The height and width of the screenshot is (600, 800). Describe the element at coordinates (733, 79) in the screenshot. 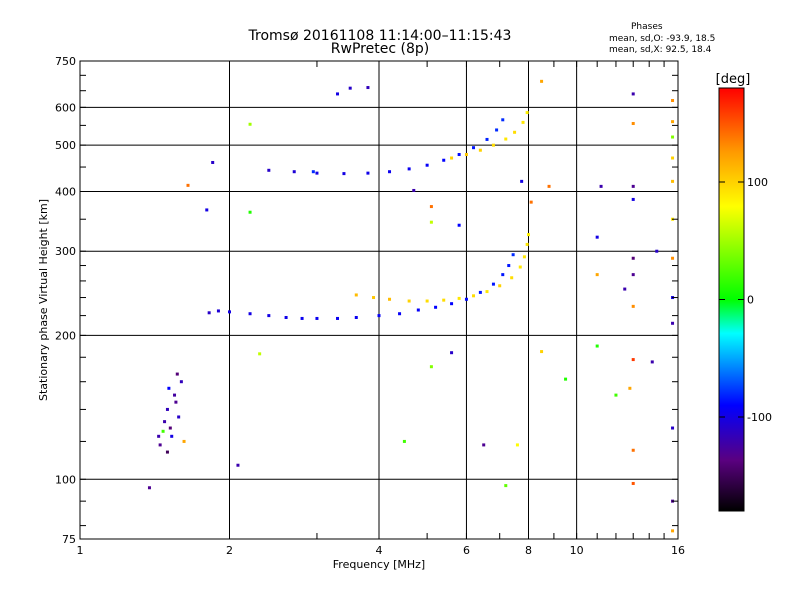

I see `colorbar-unit: [deg]` at that location.